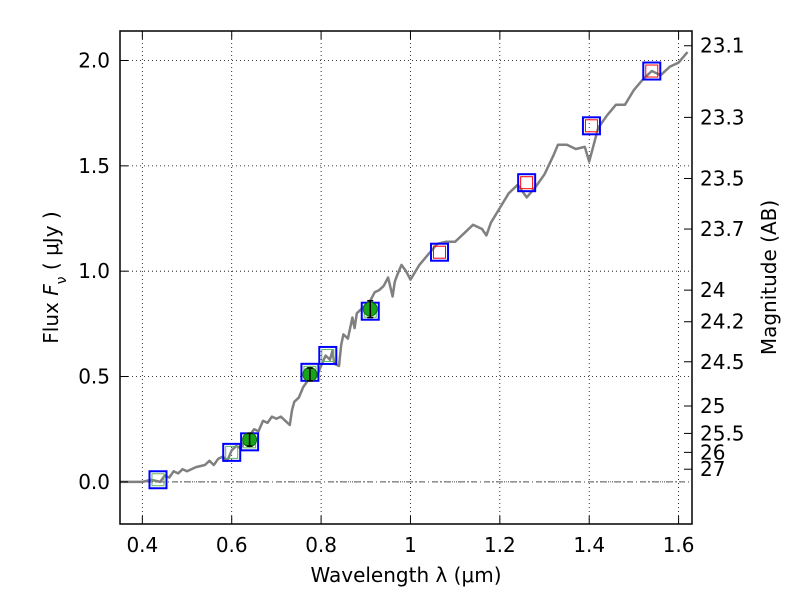 The image size is (800, 600). Describe the element at coordinates (589, 545) in the screenshot. I see `x-tick-label: 1.4` at that location.